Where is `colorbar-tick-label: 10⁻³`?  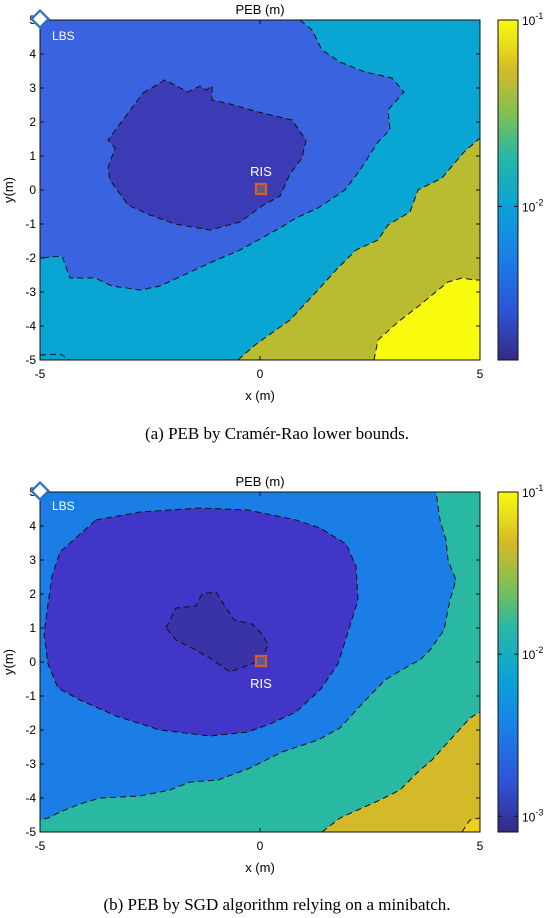 colorbar-tick-label: 10⁻³ is located at coordinates (532, 815).